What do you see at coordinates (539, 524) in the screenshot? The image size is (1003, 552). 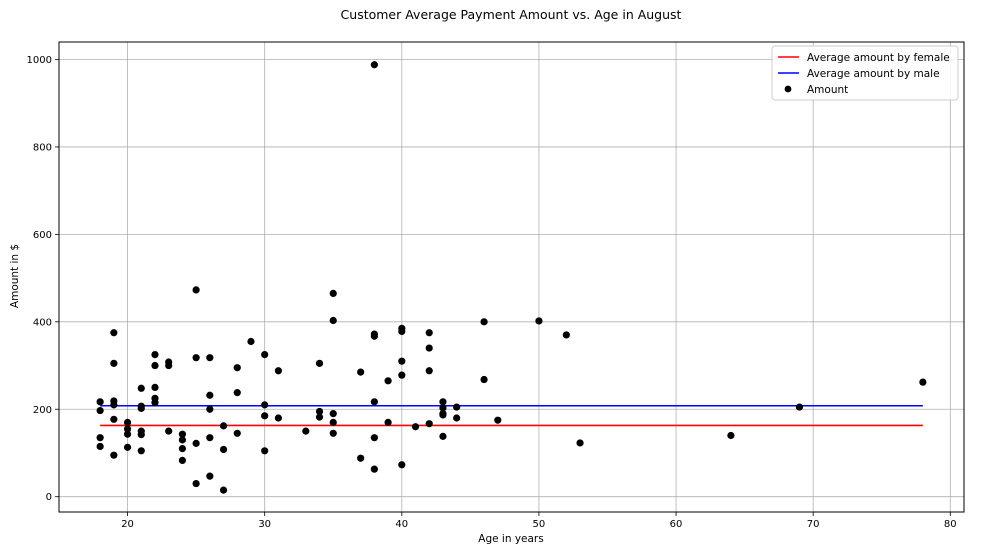 I see `x-tick-label: 50` at bounding box center [539, 524].